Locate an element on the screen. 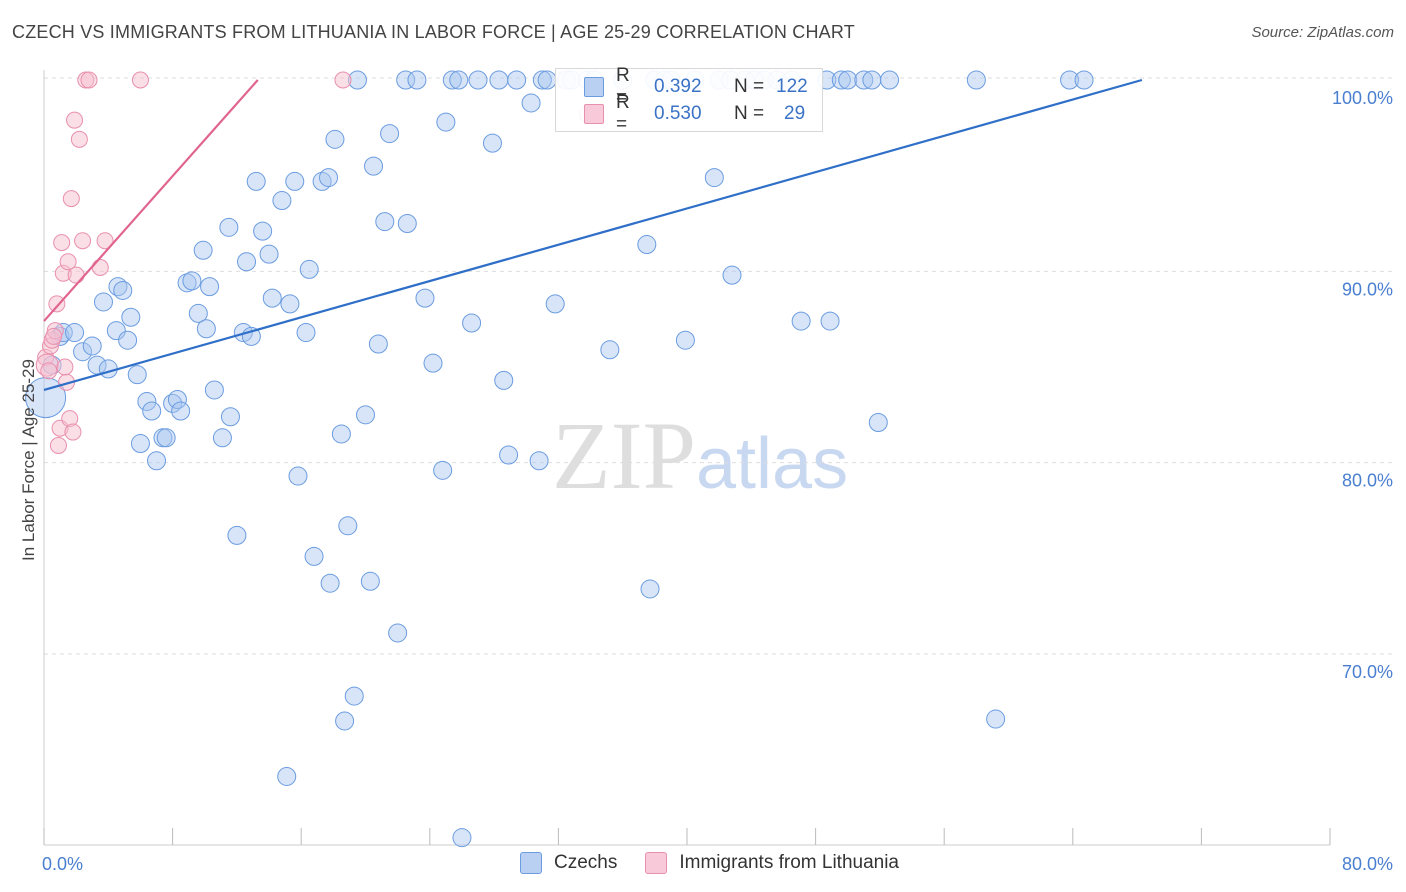 The width and height of the screenshot is (1406, 892). lithuania-trend-line is located at coordinates (151, 200).